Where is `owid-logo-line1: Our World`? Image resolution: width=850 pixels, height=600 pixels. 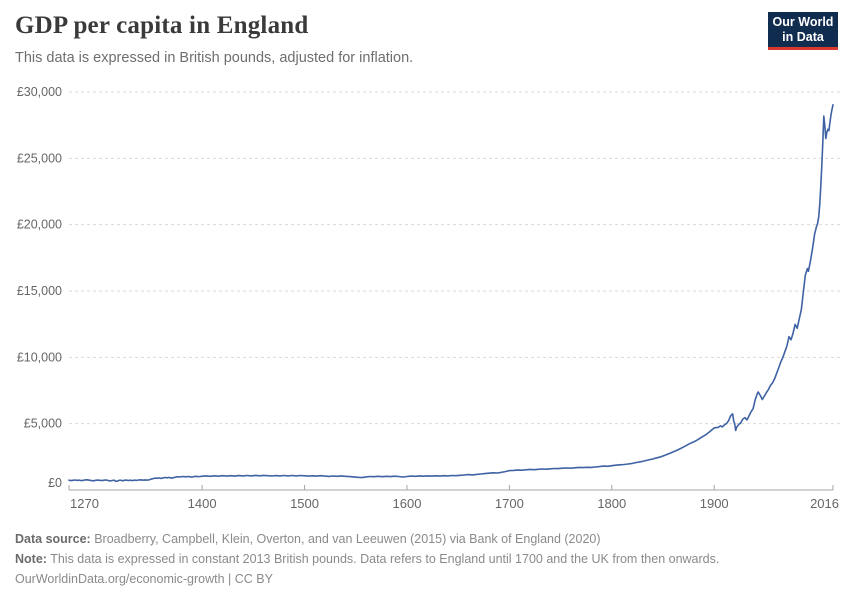
owid-logo-line1: Our World is located at coordinates (803, 21).